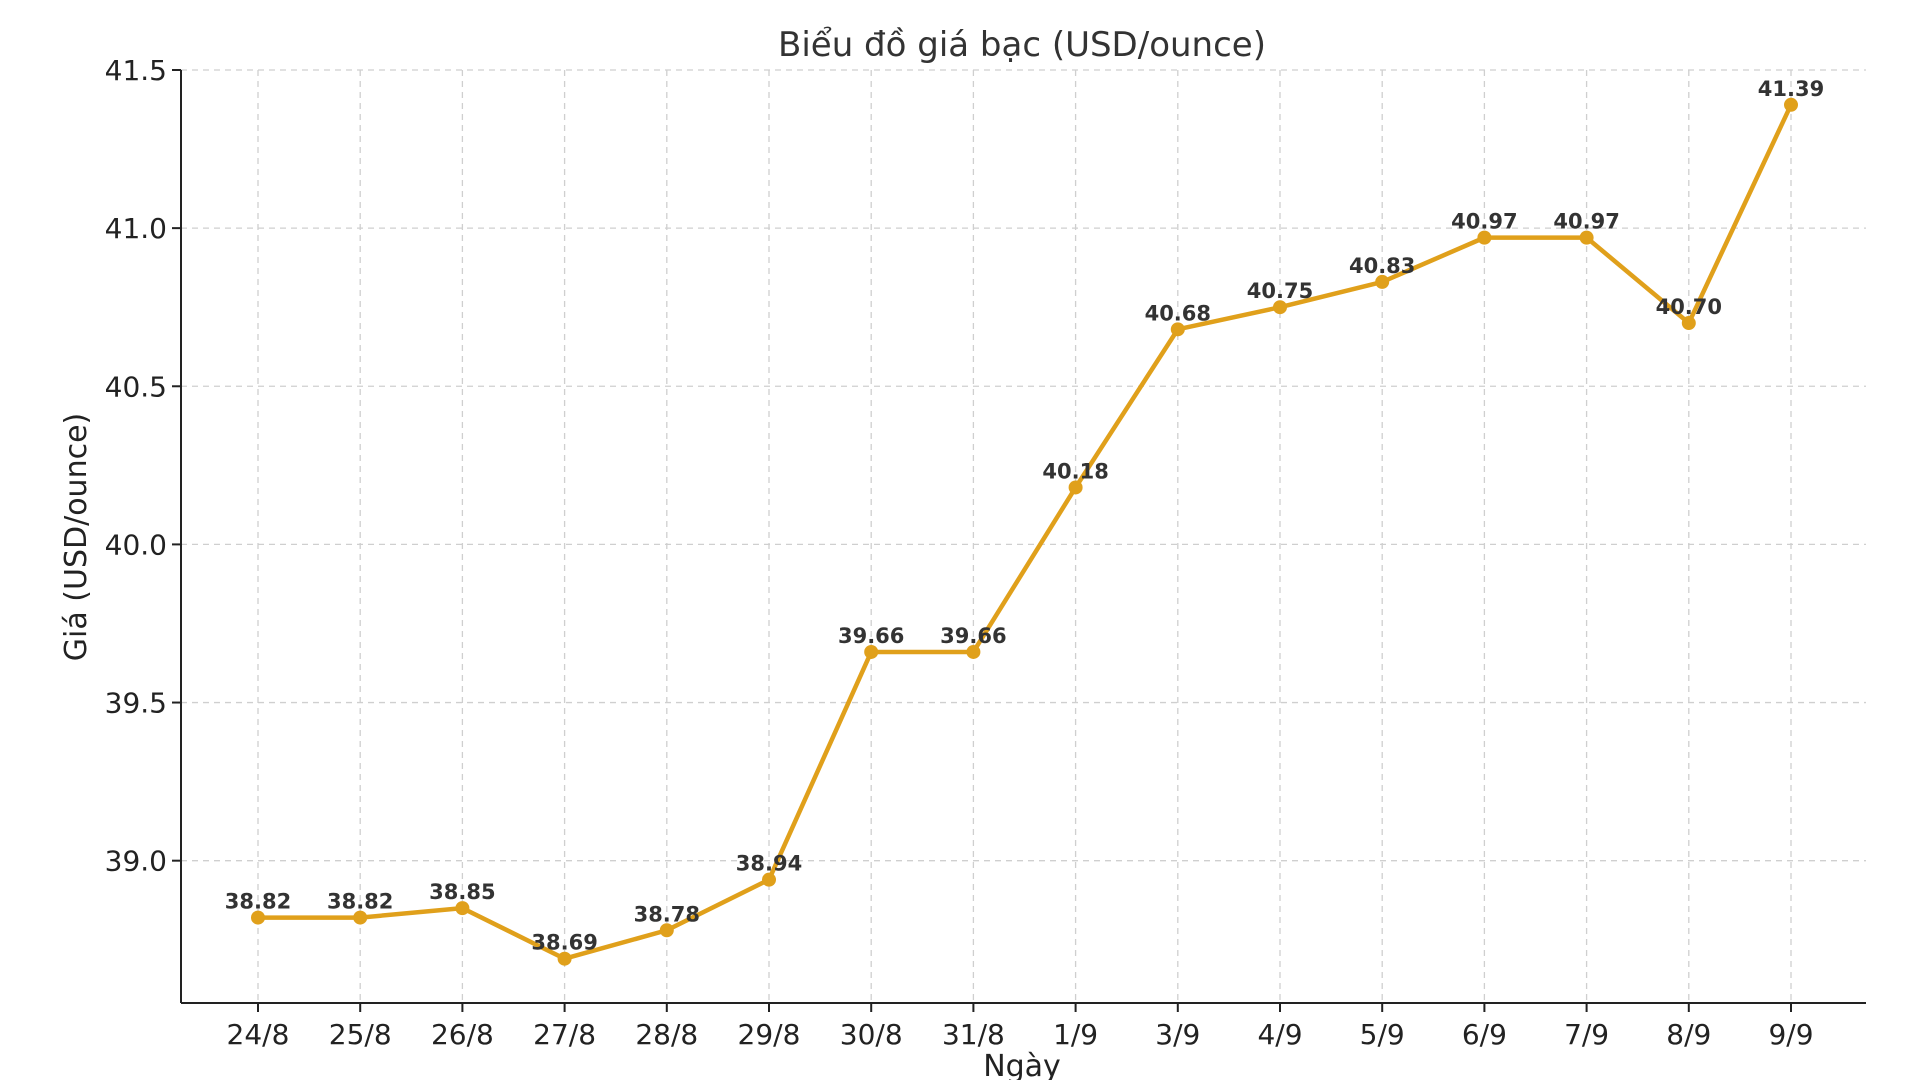 This screenshot has width=1920, height=1080. I want to click on data-label: 38.94, so click(769, 864).